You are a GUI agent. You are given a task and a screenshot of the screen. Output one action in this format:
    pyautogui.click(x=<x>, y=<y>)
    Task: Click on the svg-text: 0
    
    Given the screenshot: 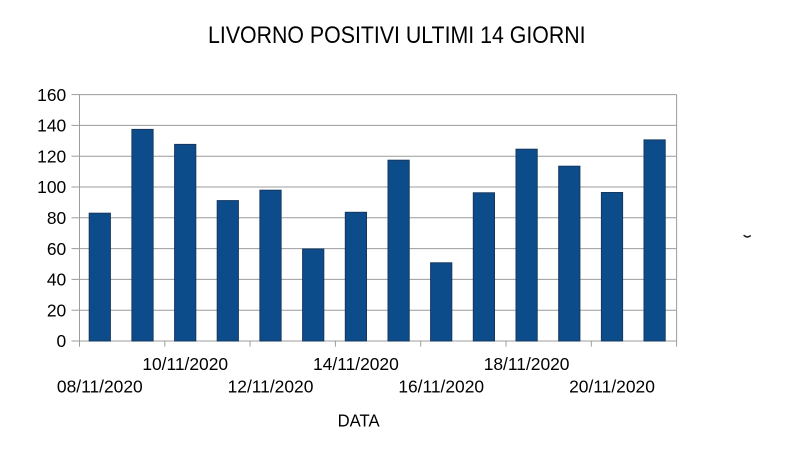 What is the action you would take?
    pyautogui.click(x=62, y=341)
    